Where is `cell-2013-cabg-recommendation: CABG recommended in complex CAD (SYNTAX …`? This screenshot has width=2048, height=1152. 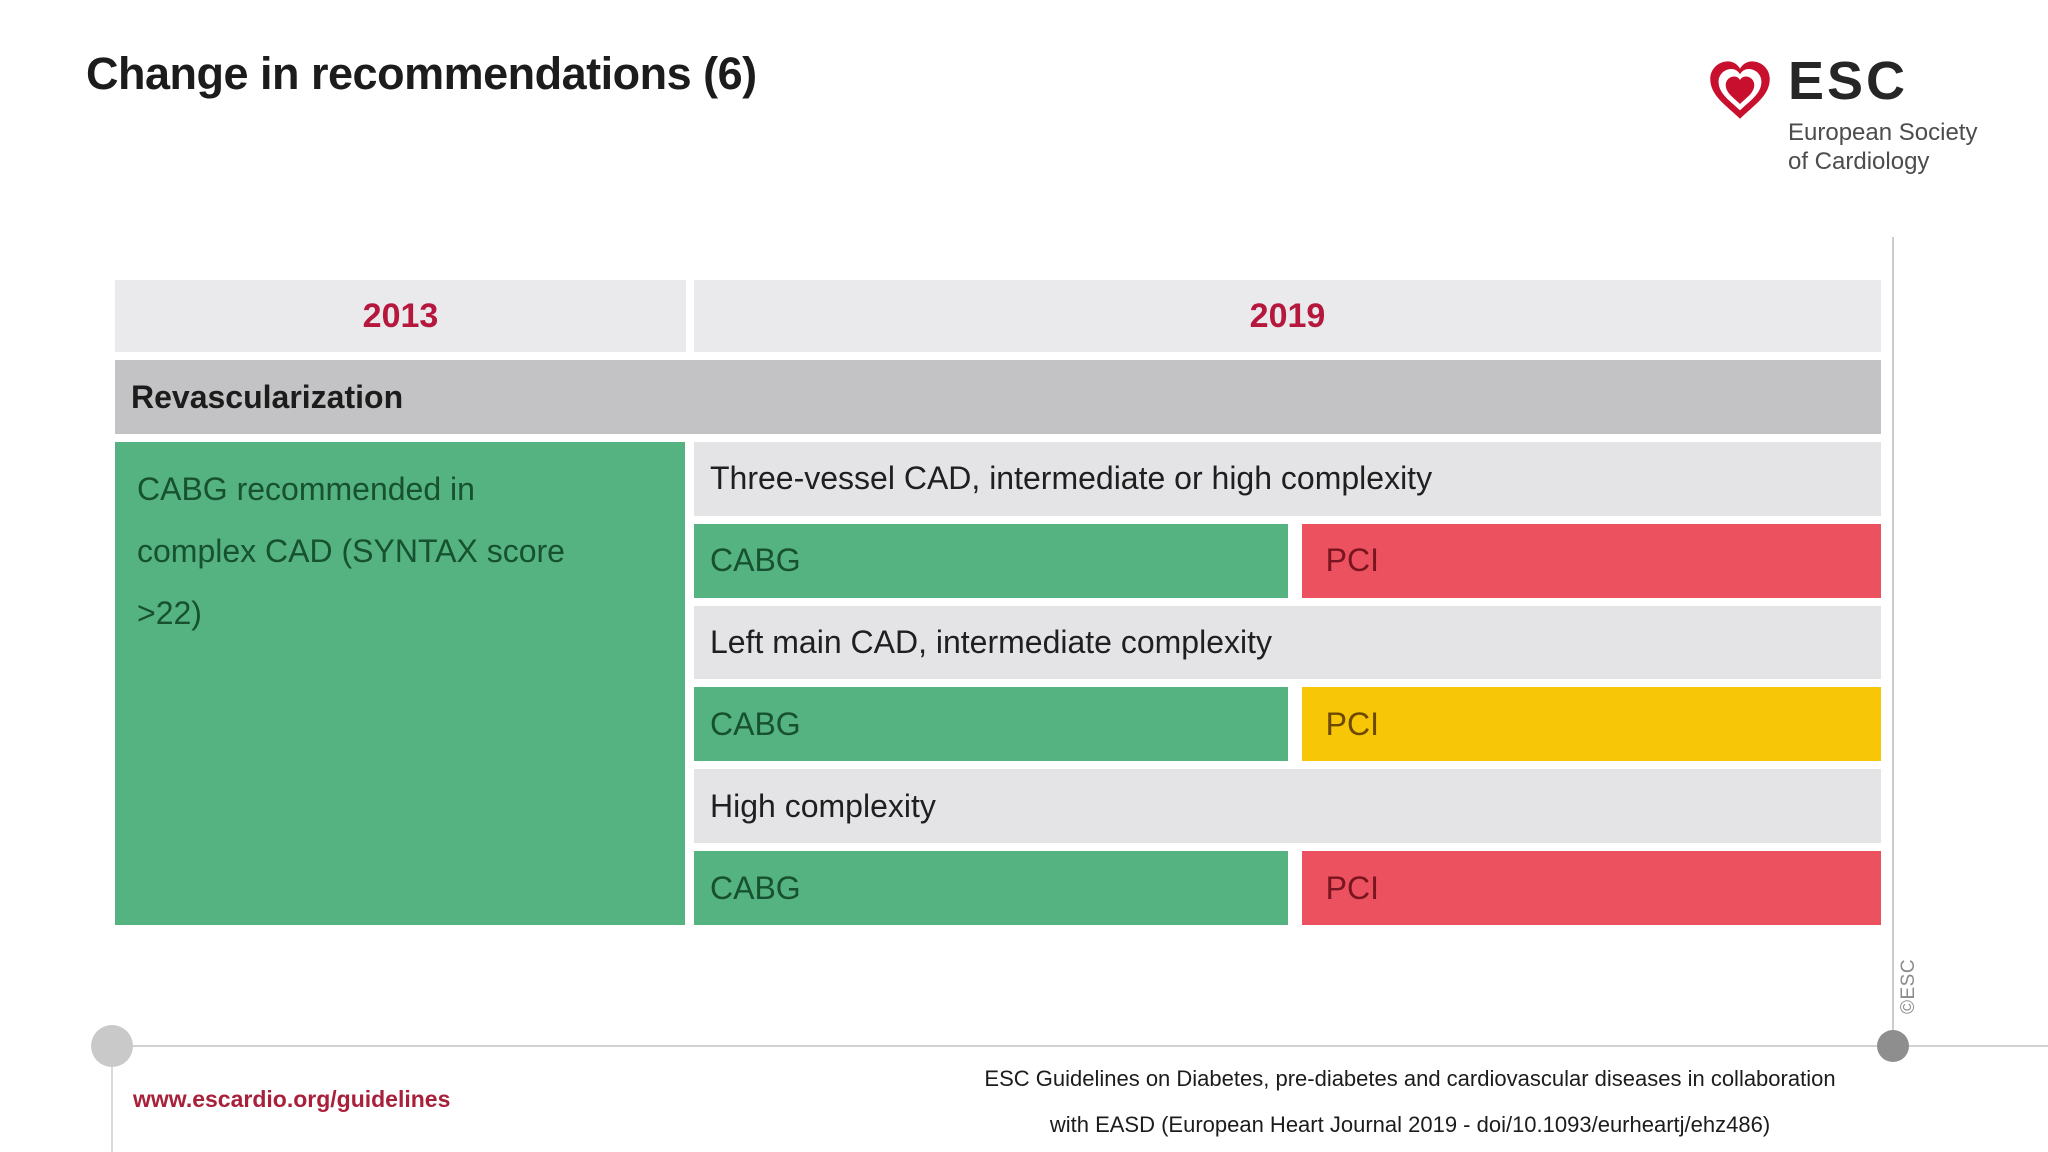 cell-2013-cabg-recommendation: CABG recommended in complex CAD (SYNTAX … is located at coordinates (400, 683).